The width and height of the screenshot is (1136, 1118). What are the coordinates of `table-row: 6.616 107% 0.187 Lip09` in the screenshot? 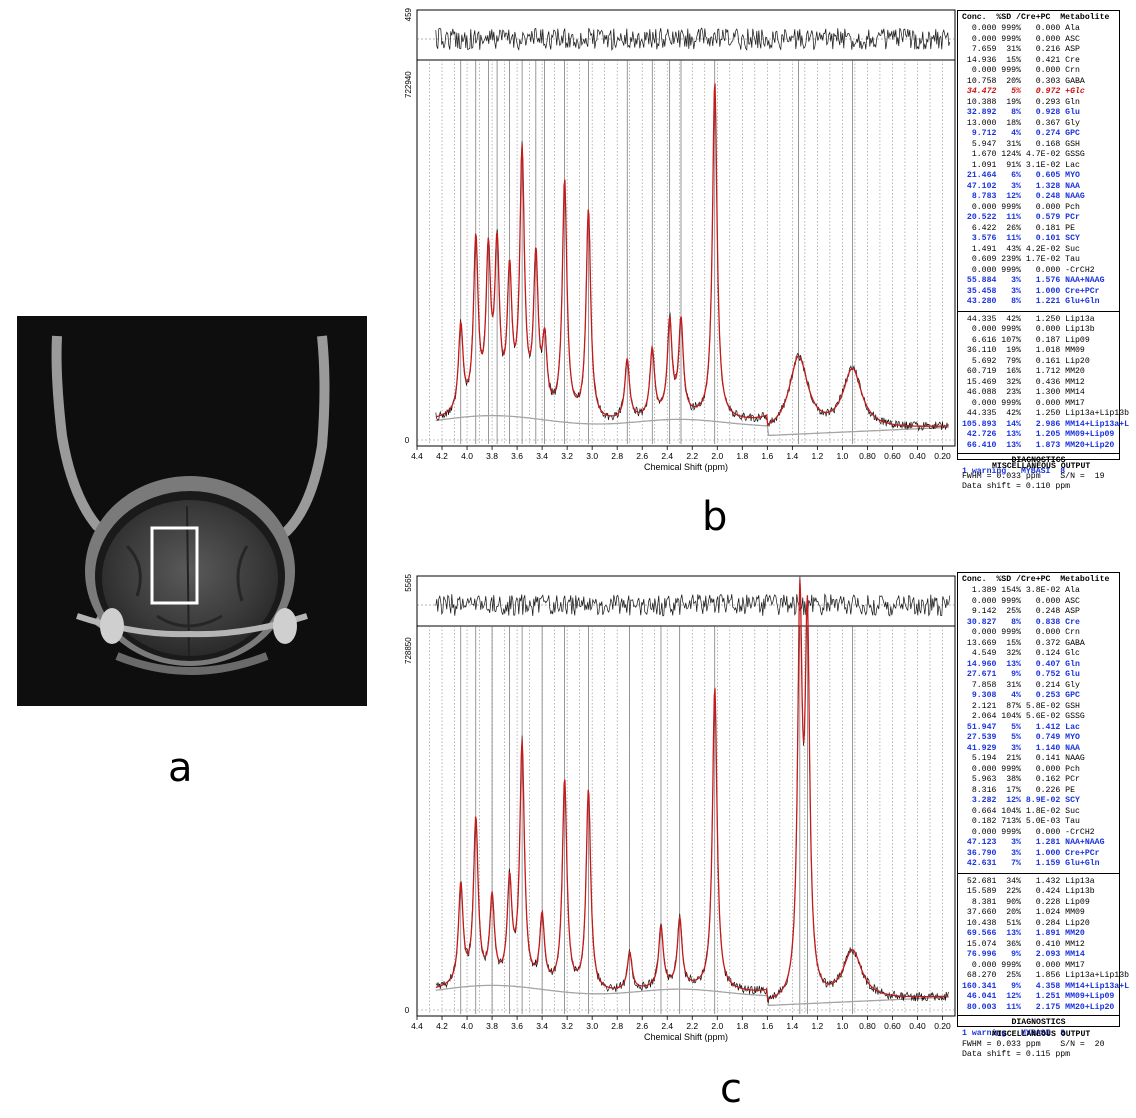 It's located at (1026, 340).